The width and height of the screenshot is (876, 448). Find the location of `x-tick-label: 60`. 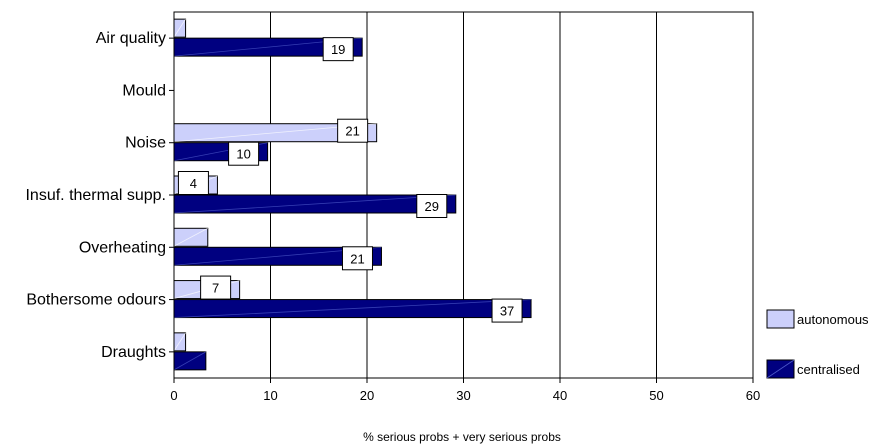

x-tick-label: 60 is located at coordinates (753, 395).